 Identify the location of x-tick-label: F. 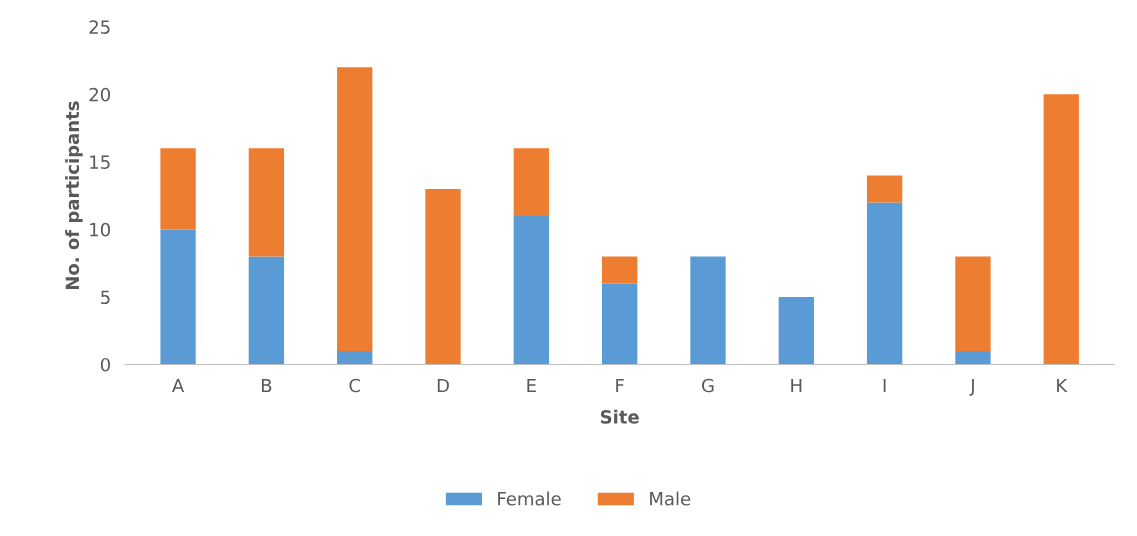
(620, 385).